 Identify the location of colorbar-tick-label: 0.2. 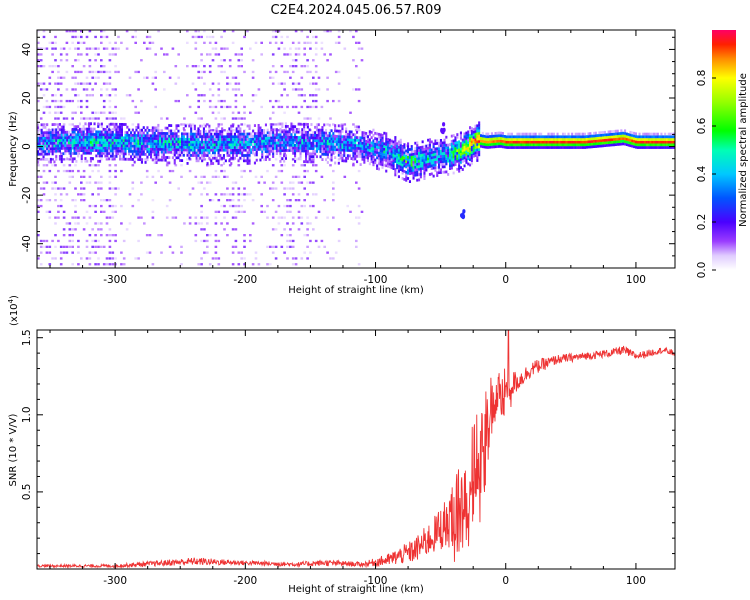
(702, 222).